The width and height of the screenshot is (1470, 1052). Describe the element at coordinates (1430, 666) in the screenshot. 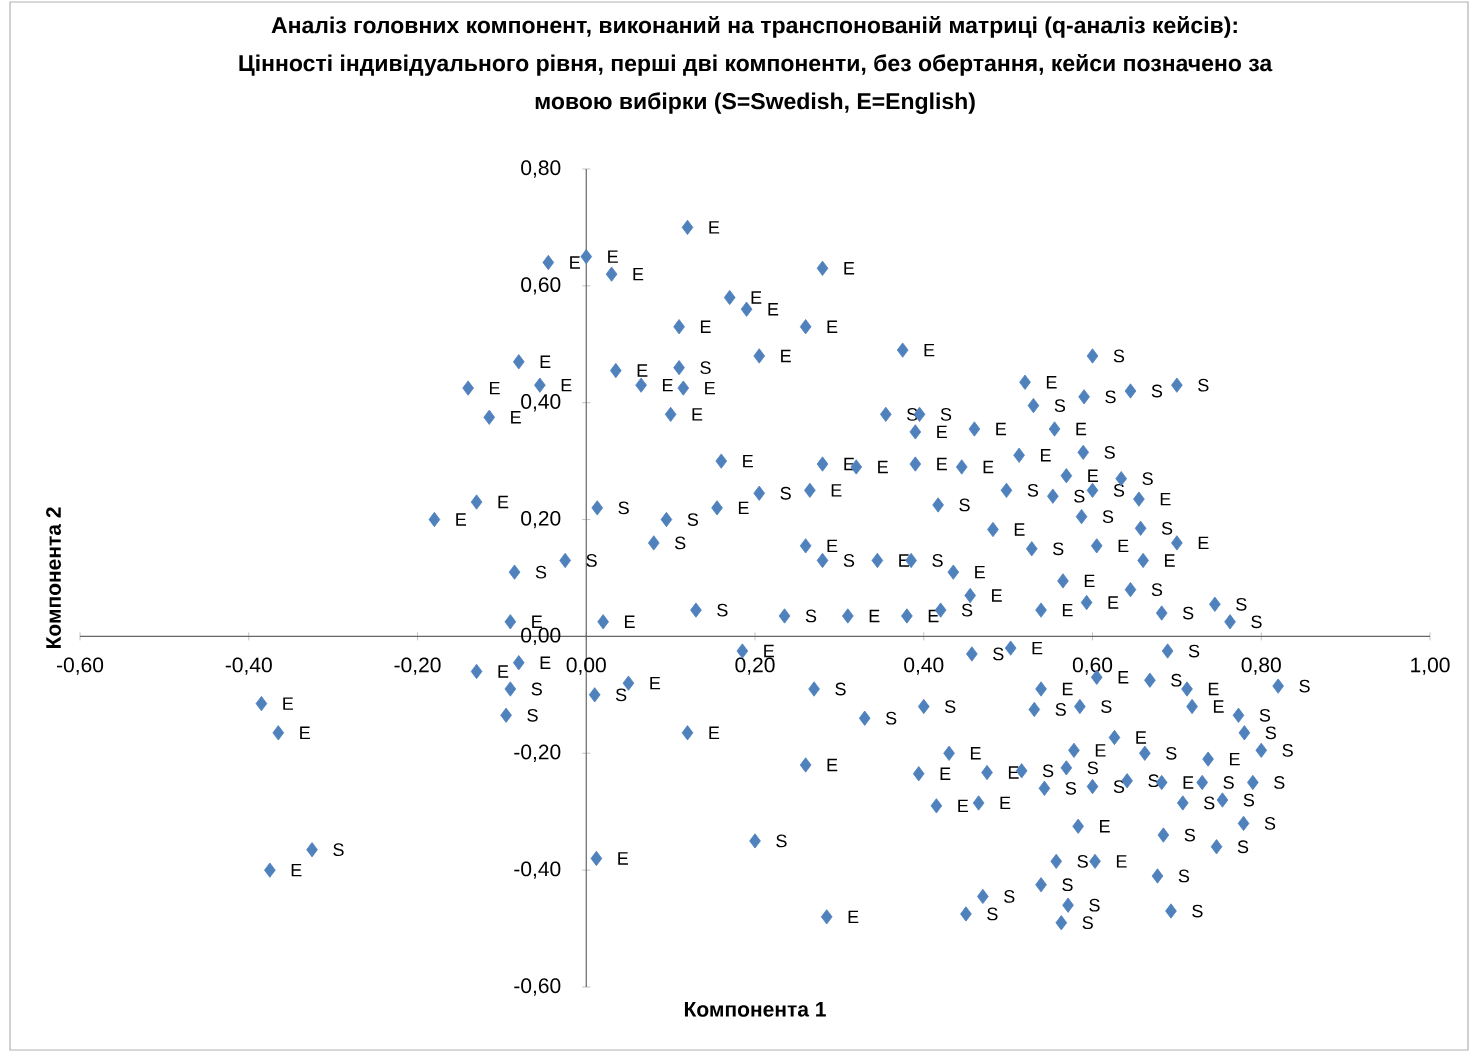

I see `x-tick-label: 1,00` at that location.